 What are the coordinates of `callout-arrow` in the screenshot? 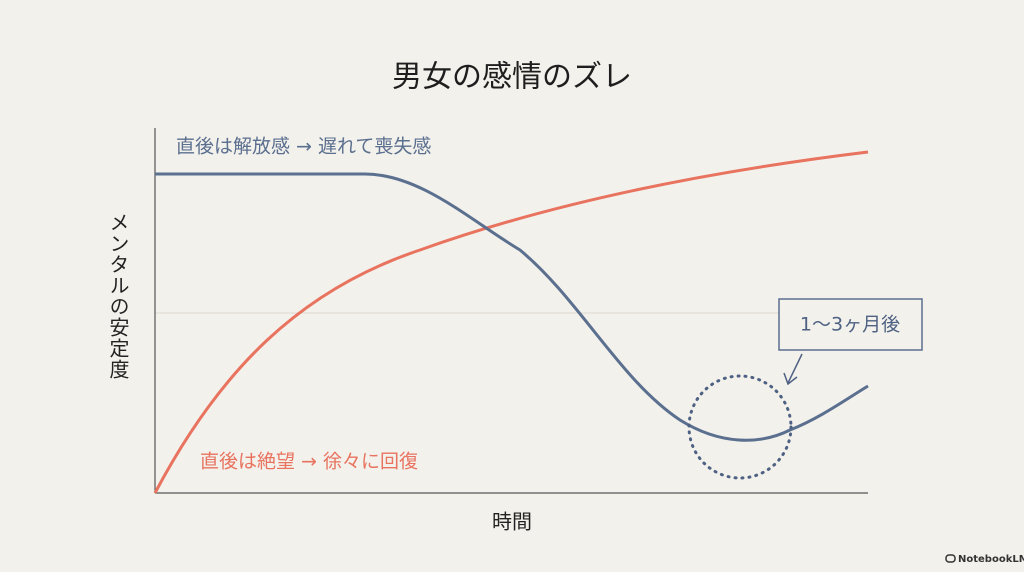 It's located at (795, 368).